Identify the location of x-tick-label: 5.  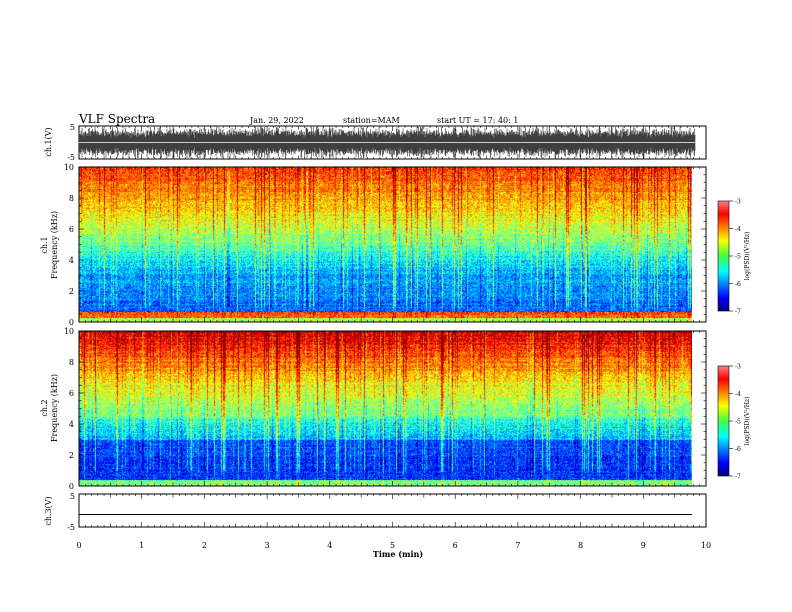
(392, 545).